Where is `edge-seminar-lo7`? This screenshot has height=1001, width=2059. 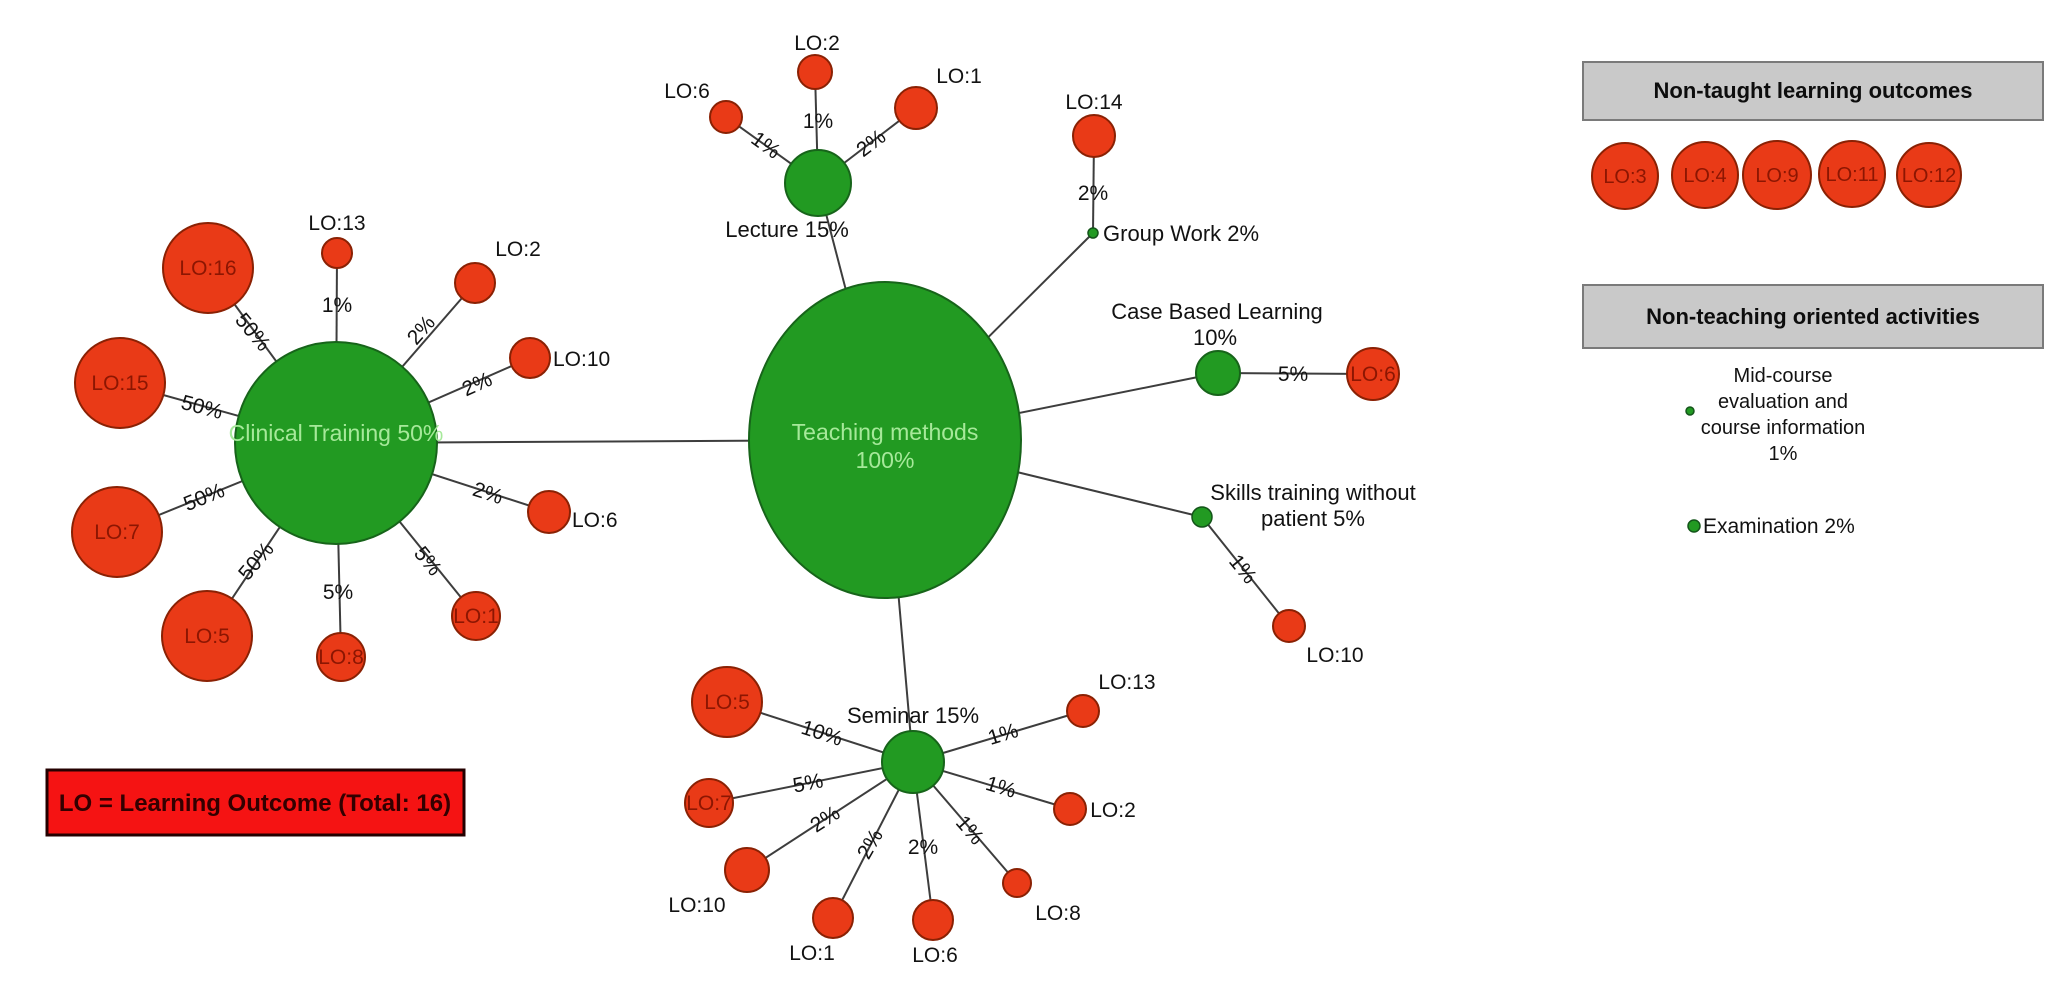 edge-seminar-lo7 is located at coordinates (811, 782).